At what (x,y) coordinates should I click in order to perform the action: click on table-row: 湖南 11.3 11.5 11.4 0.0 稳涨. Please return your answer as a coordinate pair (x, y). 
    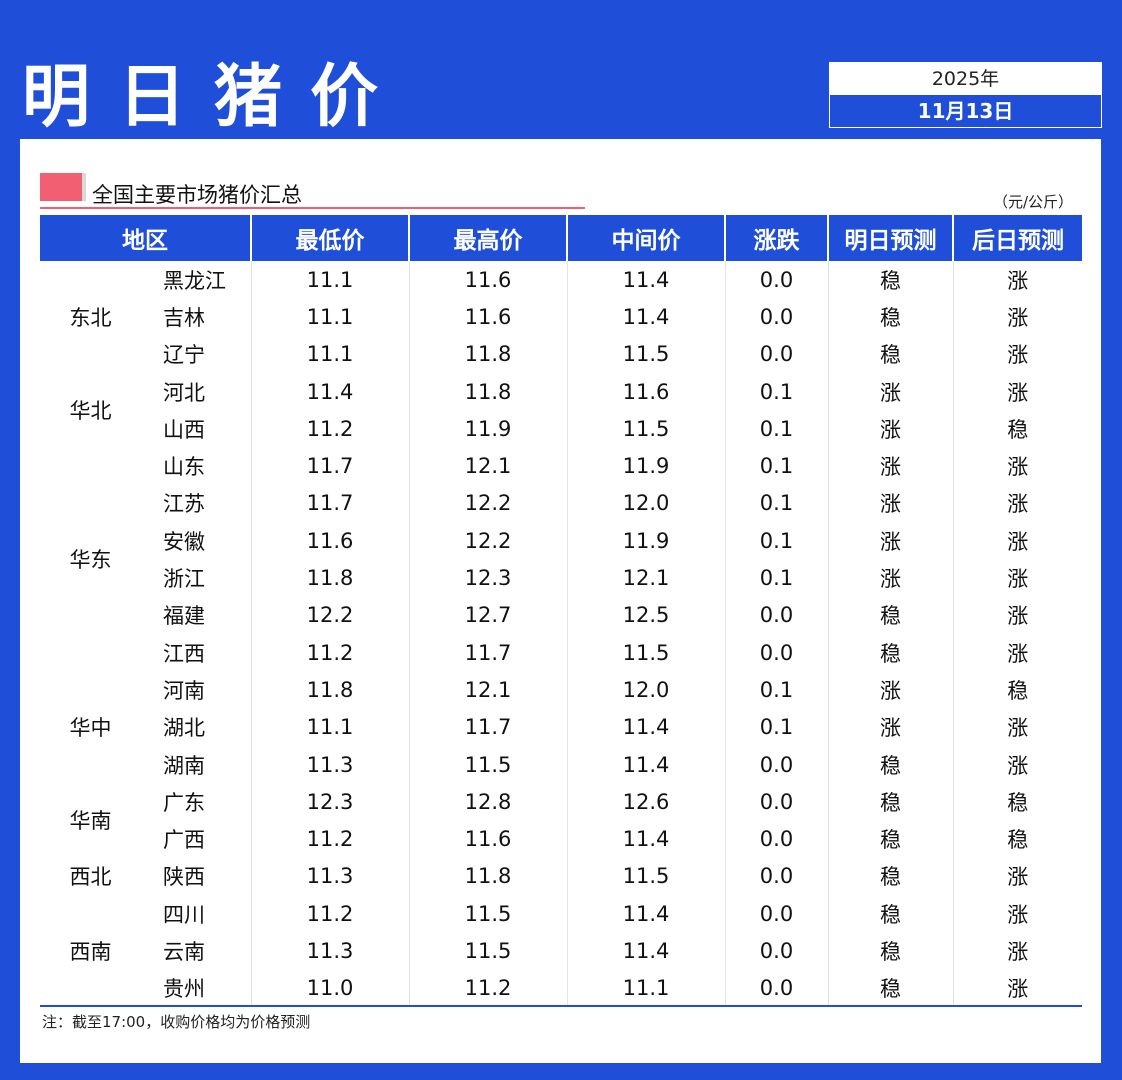
    Looking at the image, I should click on (561, 764).